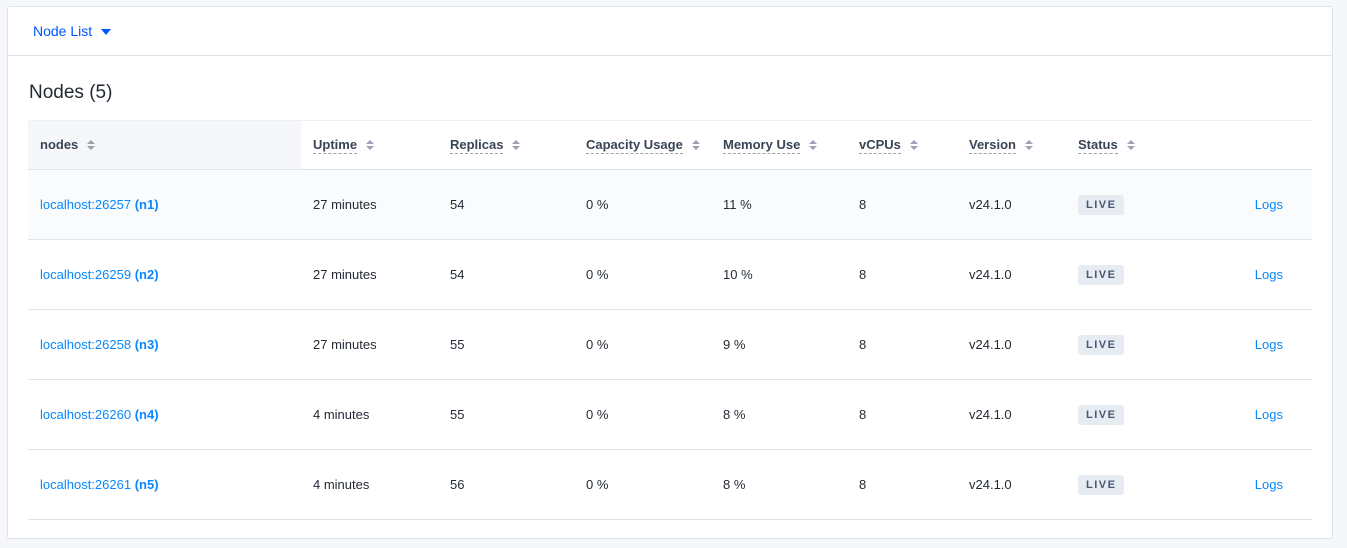  I want to click on column-label: Memory Use, so click(762, 145).